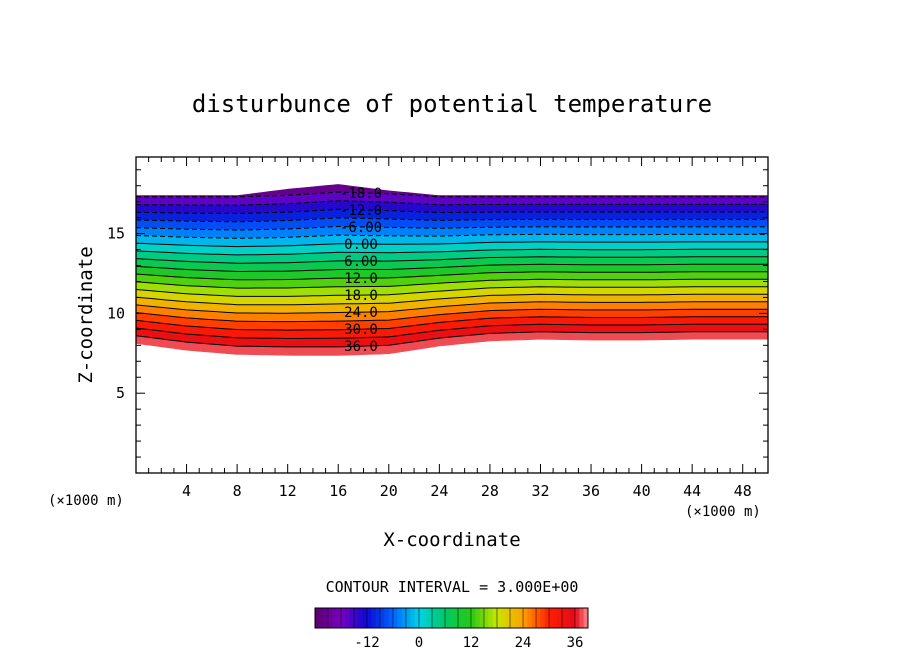 The height and width of the screenshot is (654, 904). Describe the element at coordinates (361, 211) in the screenshot. I see `contour-label: -12.0` at that location.